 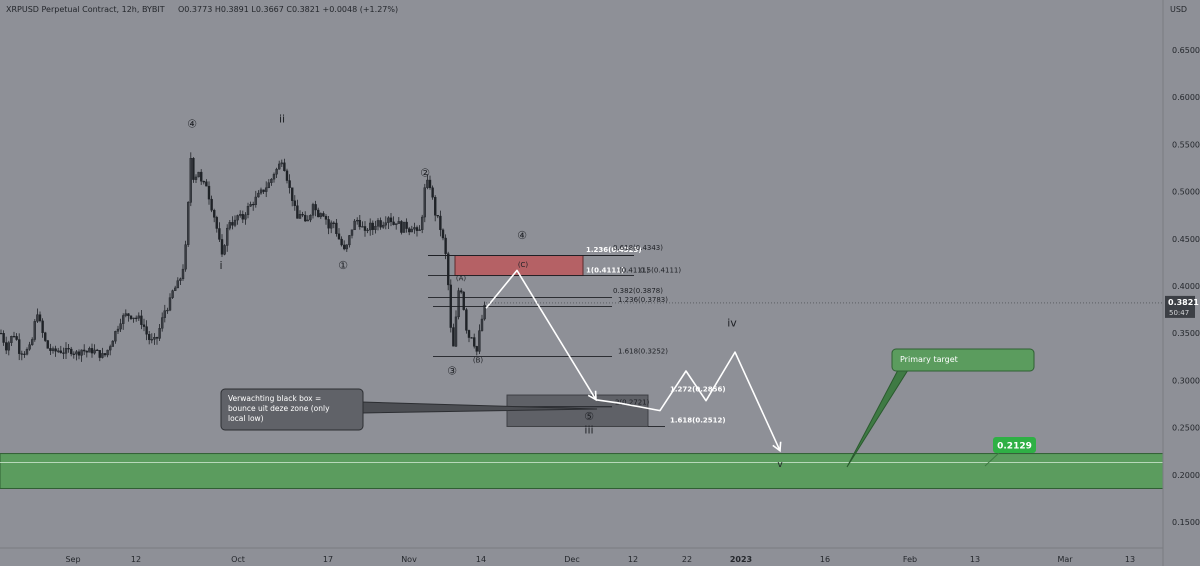 I want to click on x-tick-label: 2023, so click(x=741, y=559).